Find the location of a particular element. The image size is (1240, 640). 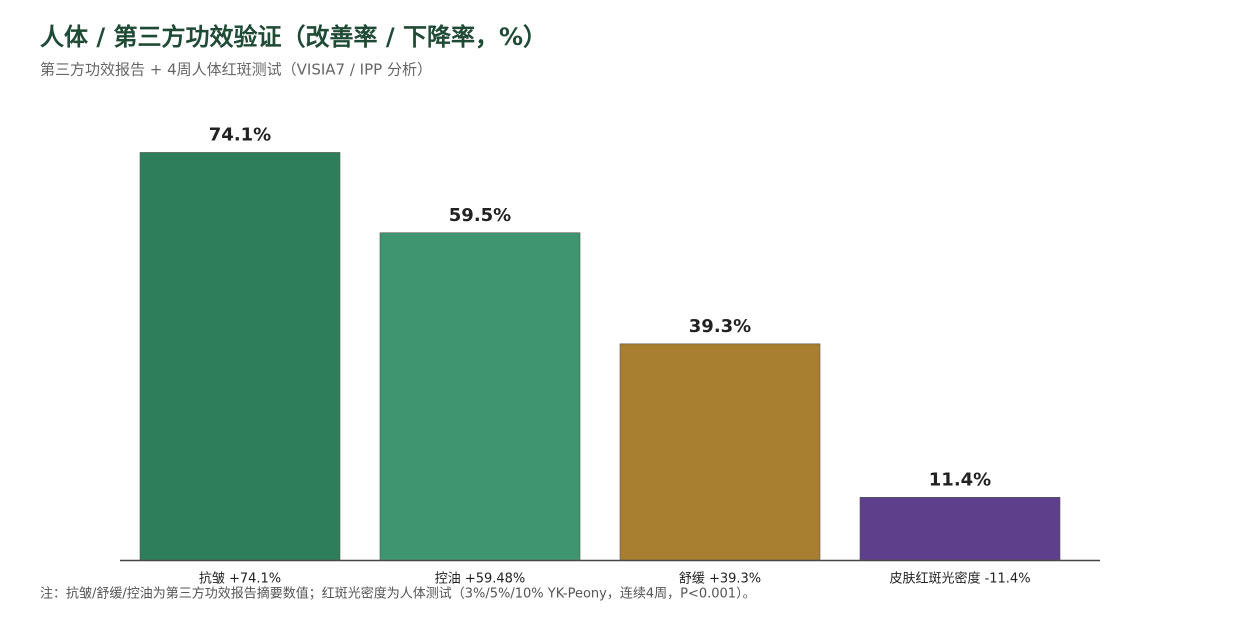

chart-subtitle: 第三方功效报告 + 4周人体红斑测试（VISIA7 / IPP 分析） is located at coordinates (236, 70).